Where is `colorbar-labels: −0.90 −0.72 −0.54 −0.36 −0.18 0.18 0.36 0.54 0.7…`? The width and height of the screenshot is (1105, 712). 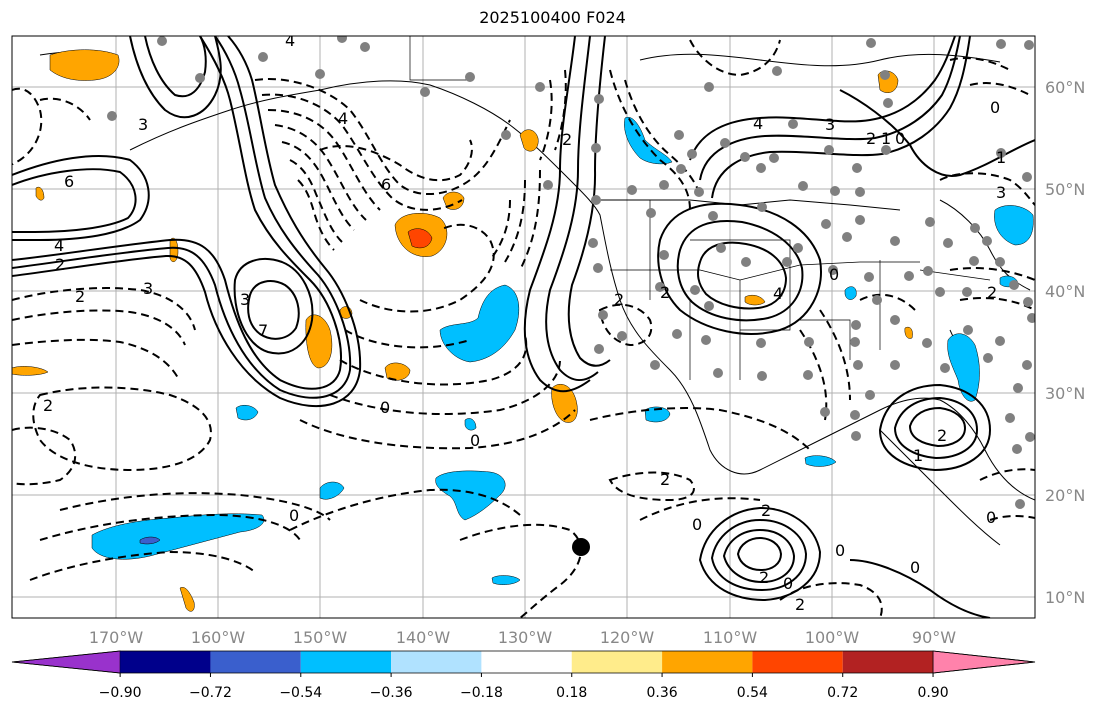
colorbar-labels: −0.90 −0.72 −0.54 −0.36 −0.18 0.18 0.36 0.54 0.7… is located at coordinates (524, 687).